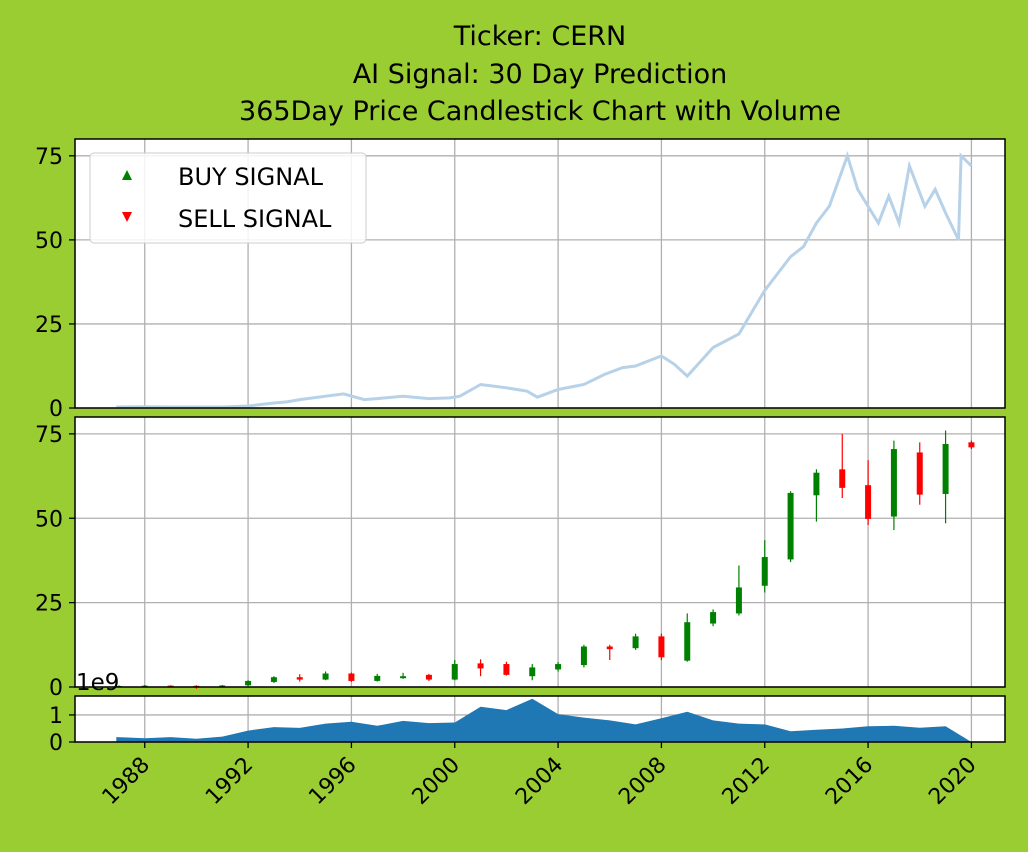  I want to click on chart-title-line-2: AI Signal: 30 Day Prediction, so click(540, 74).